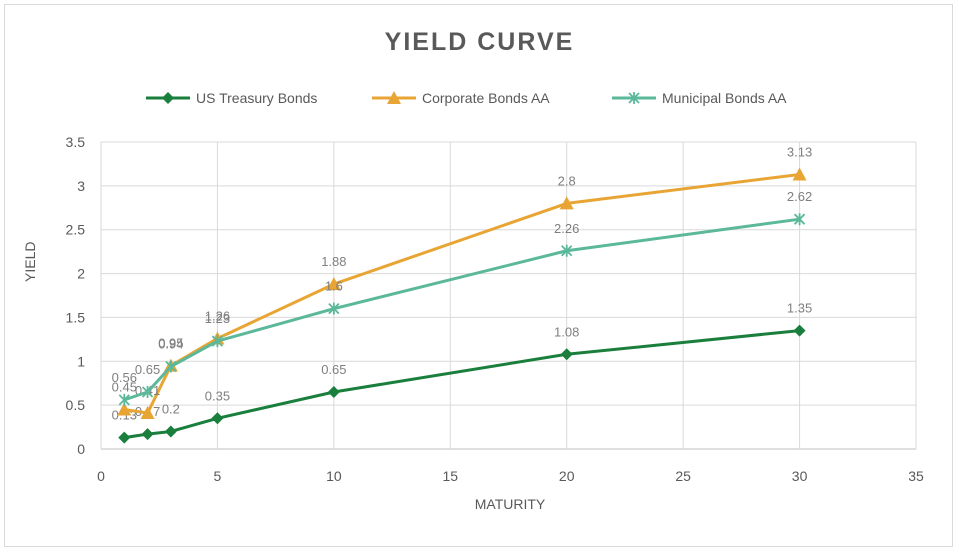 Image resolution: width=959 pixels, height=553 pixels. I want to click on legend-item-treasury: US Treasury Bonds, so click(231, 98).